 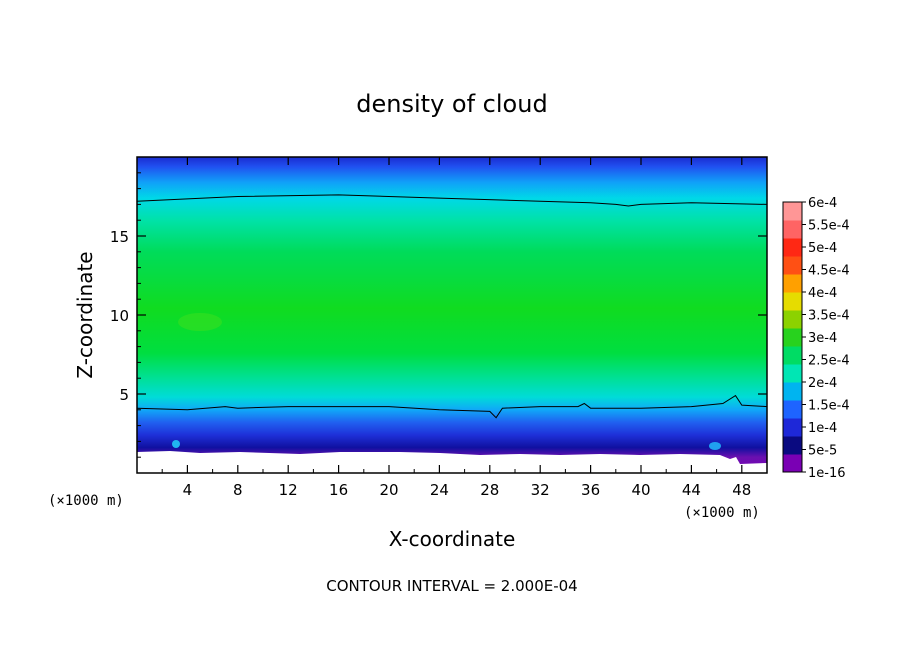 What do you see at coordinates (741, 490) in the screenshot?
I see `x-tick-label: 48` at bounding box center [741, 490].